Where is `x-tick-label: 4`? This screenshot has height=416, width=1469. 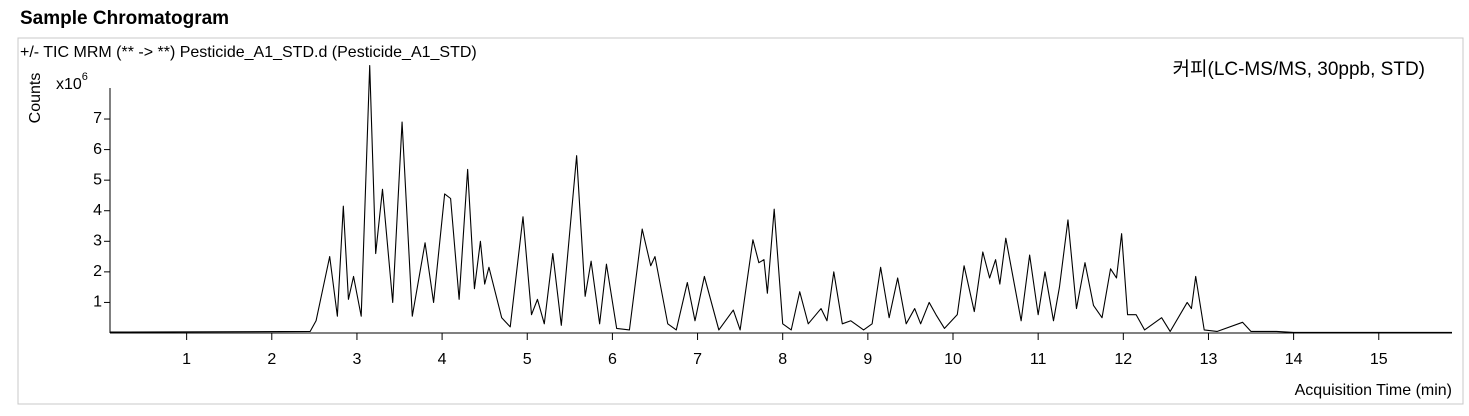
x-tick-label: 4 is located at coordinates (442, 359).